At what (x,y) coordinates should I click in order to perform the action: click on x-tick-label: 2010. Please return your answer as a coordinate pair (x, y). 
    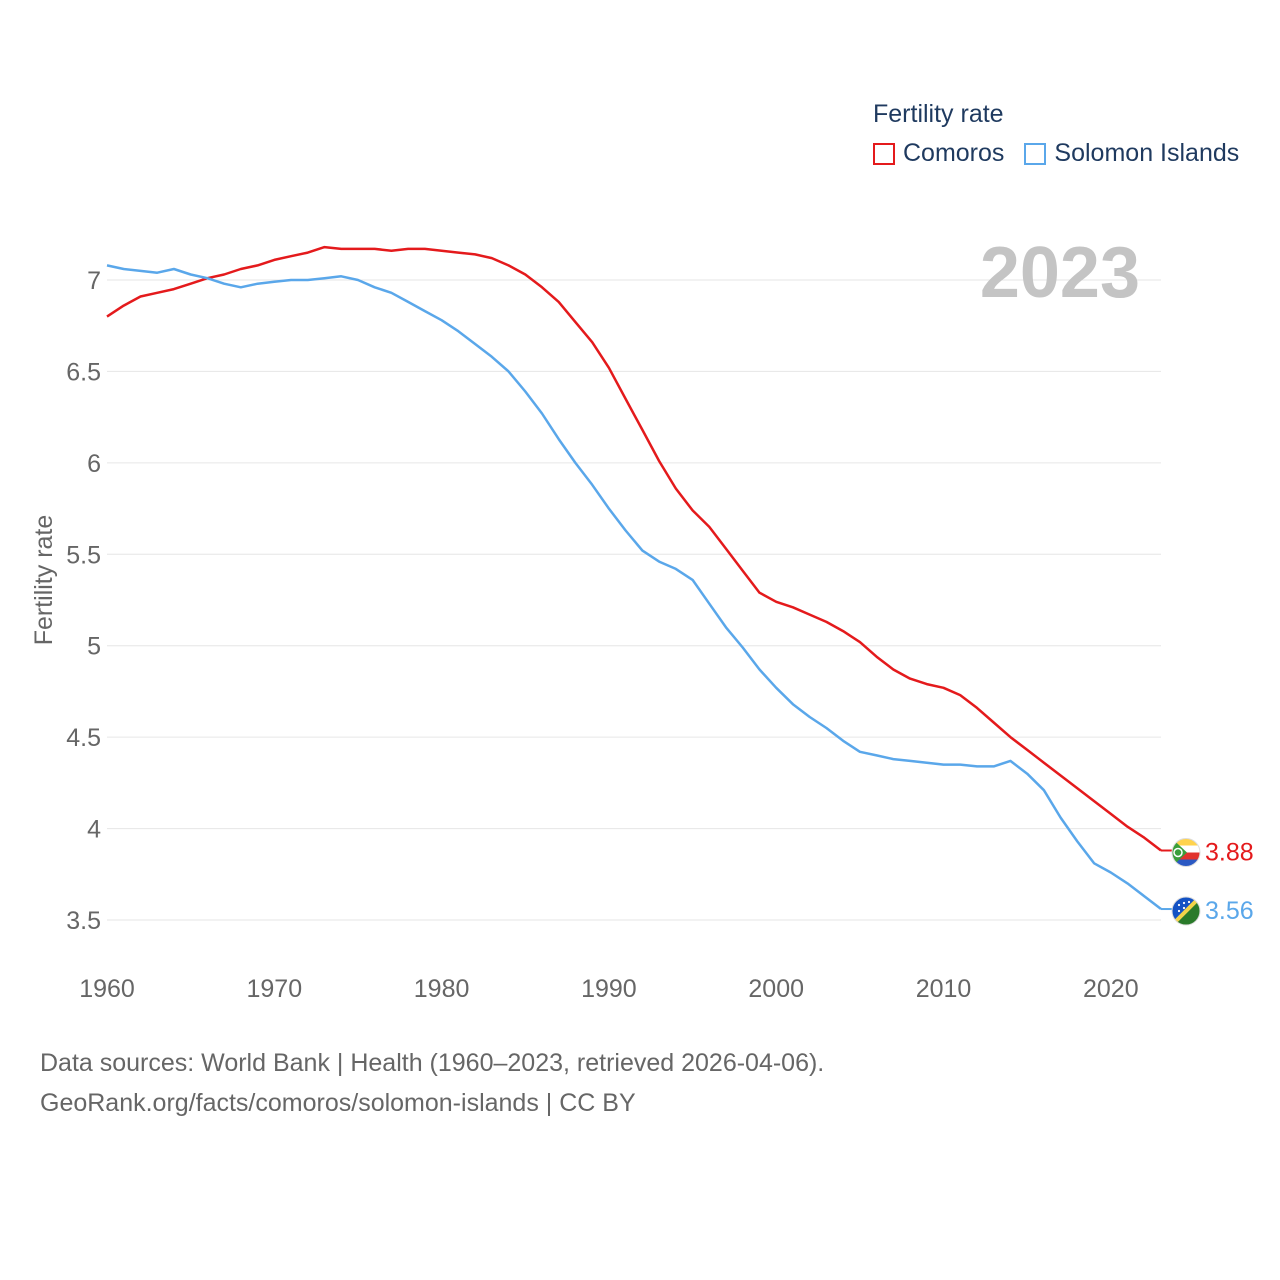
    Looking at the image, I should click on (944, 989).